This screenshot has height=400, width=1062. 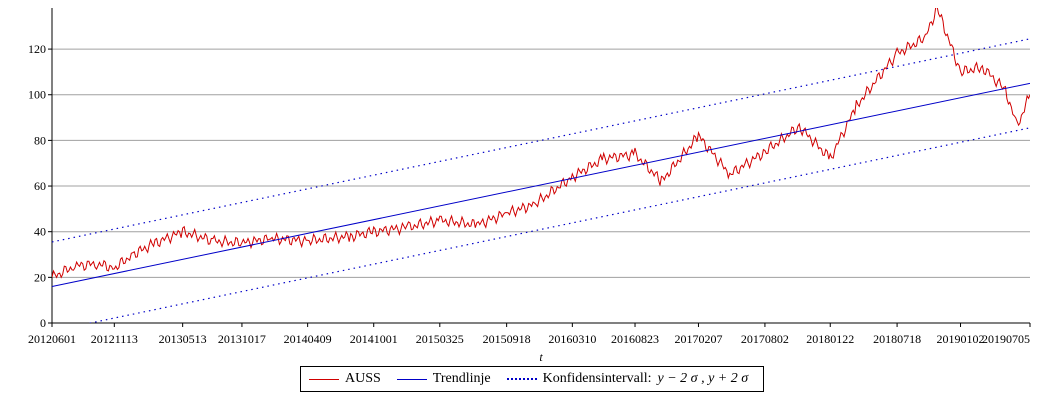 What do you see at coordinates (308, 339) in the screenshot?
I see `x-tick-label: 20140409` at bounding box center [308, 339].